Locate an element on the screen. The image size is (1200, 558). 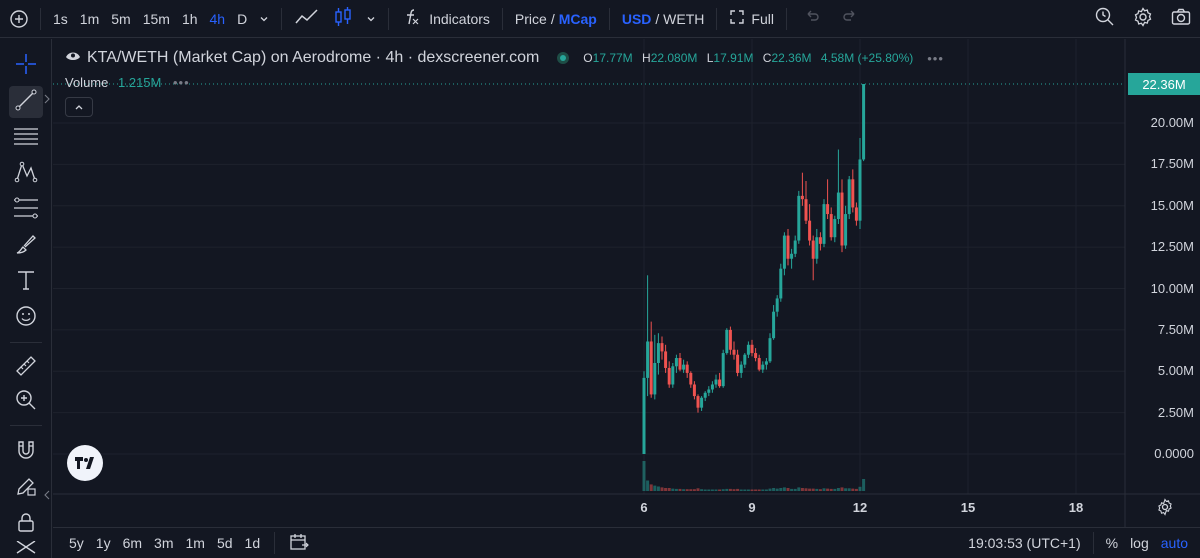
axis-settings-button is located at coordinates (1165, 509).